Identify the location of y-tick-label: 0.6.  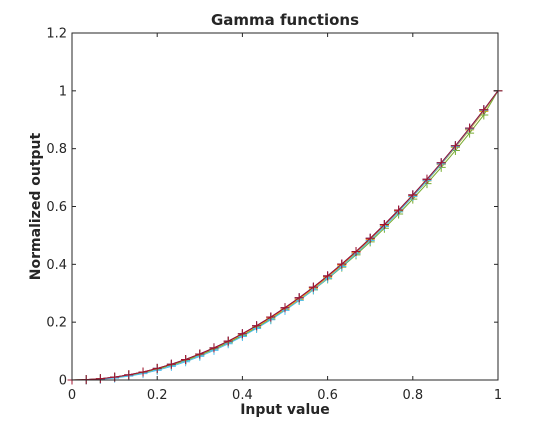
(56, 207).